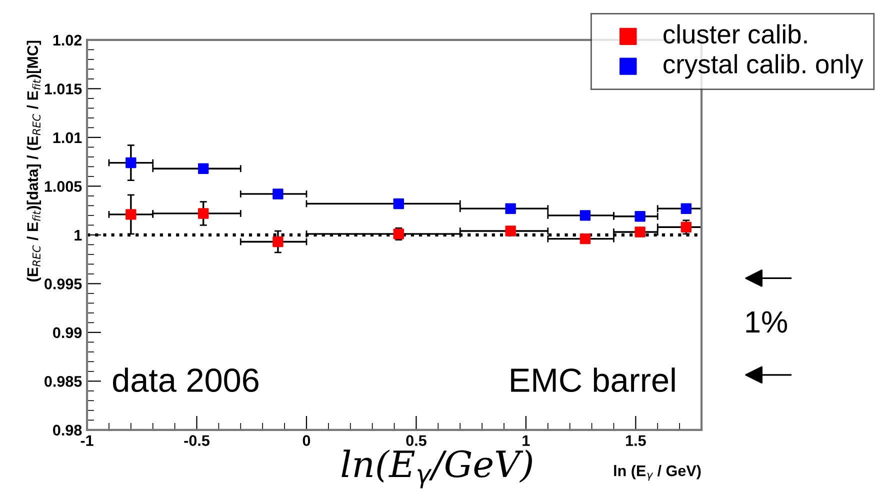 Image resolution: width=888 pixels, height=493 pixels. Describe the element at coordinates (63, 381) in the screenshot. I see `y-tick-label: 0.985` at that location.